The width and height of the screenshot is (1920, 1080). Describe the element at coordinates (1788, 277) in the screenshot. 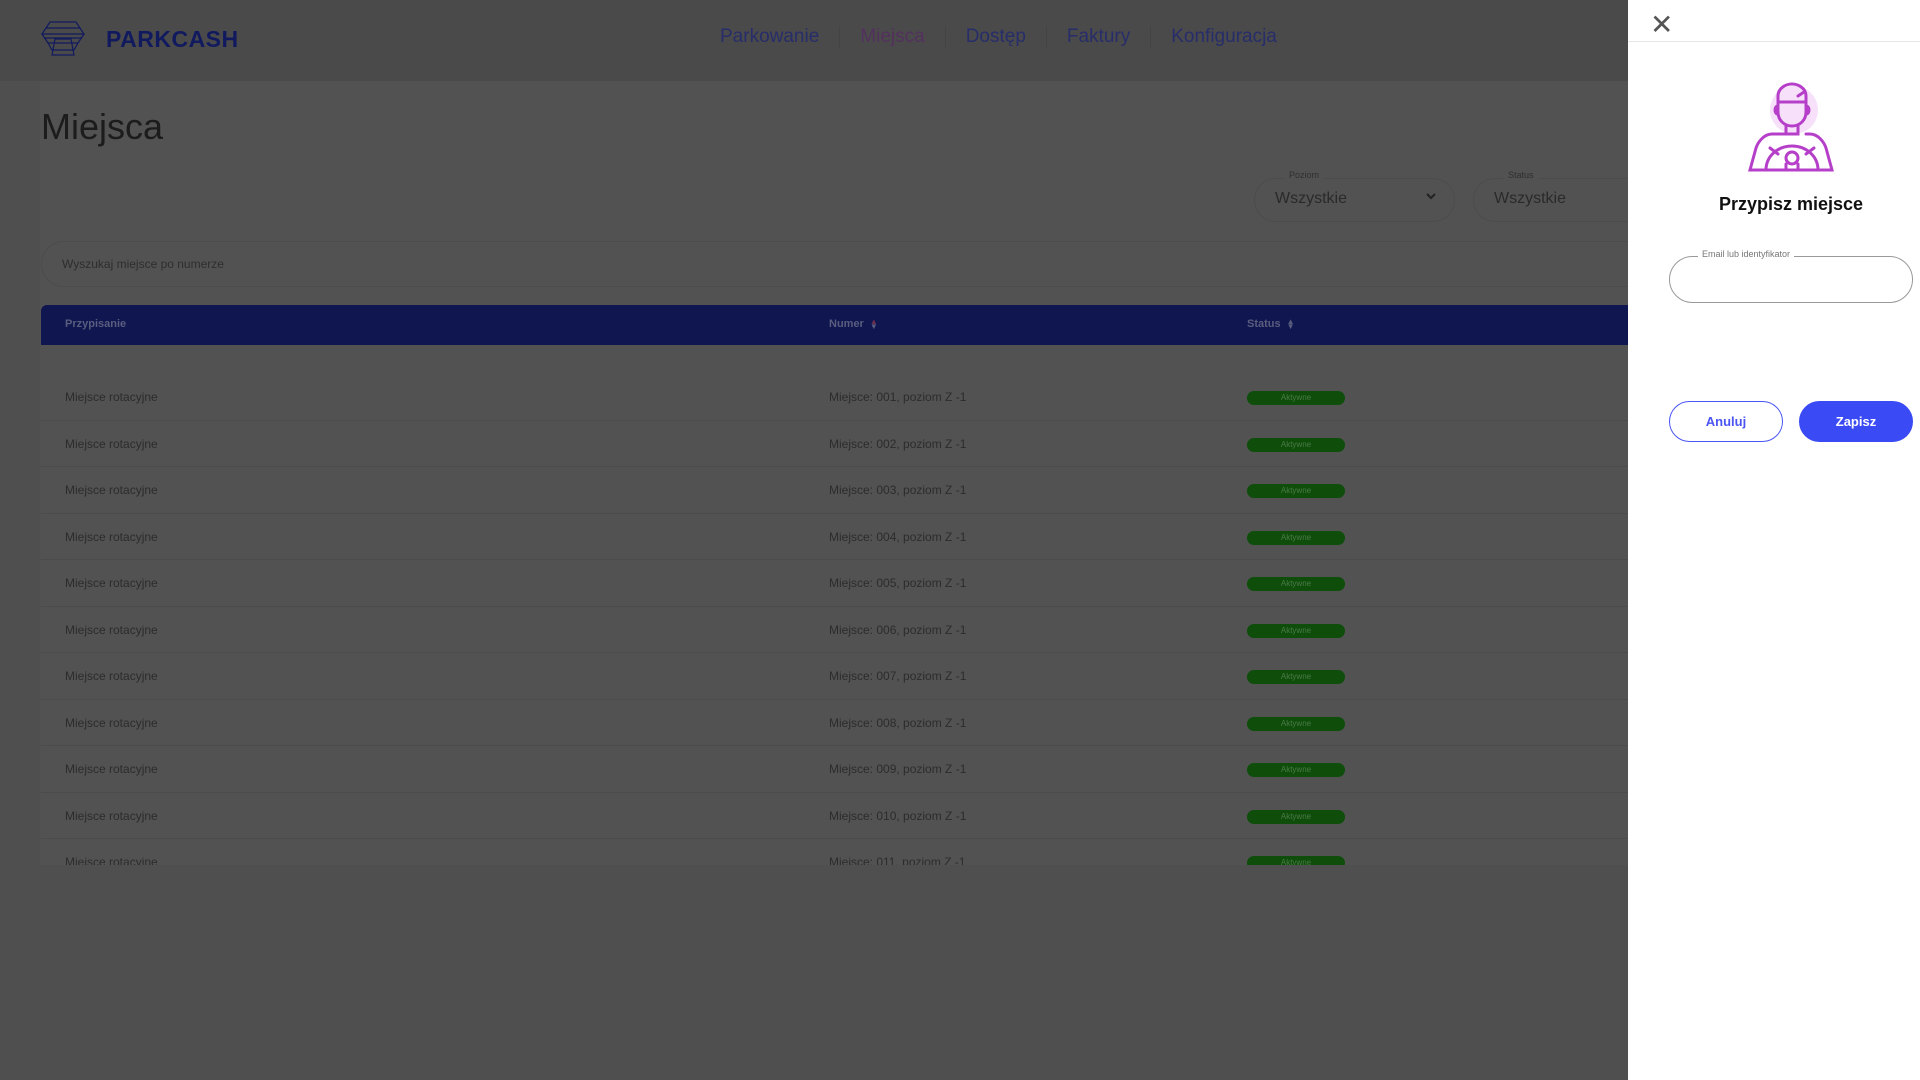

I see `email-or-id-input` at that location.